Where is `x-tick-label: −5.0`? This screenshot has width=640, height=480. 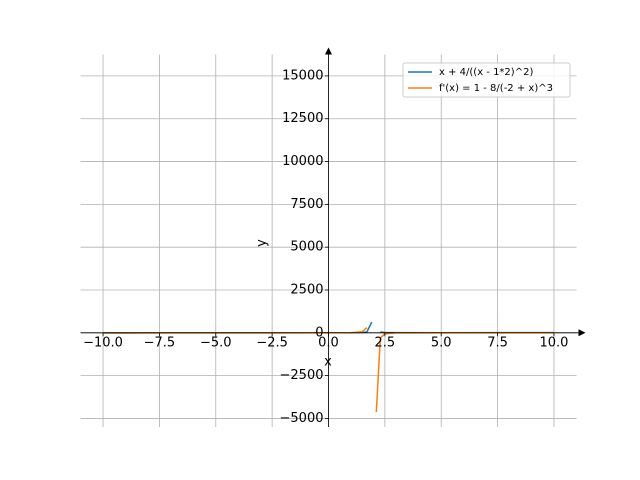 x-tick-label: −5.0 is located at coordinates (216, 342).